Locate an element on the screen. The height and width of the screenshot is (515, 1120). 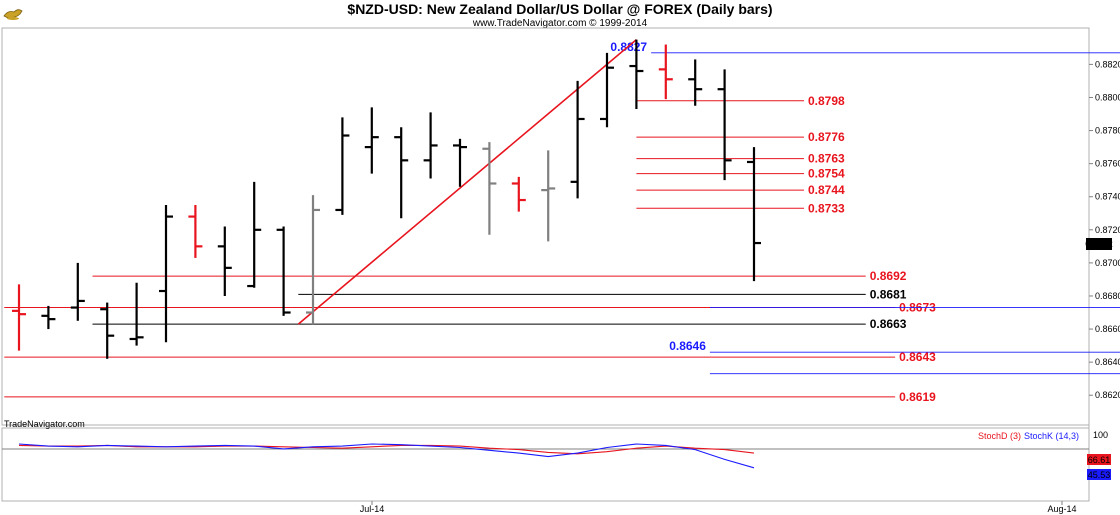
stochd-value: 66.61 is located at coordinates (1099, 460).